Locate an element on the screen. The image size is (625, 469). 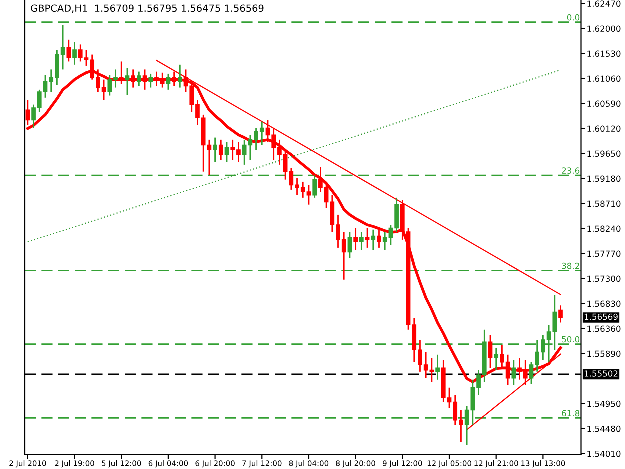
y-tick-label: 1.58240 is located at coordinates (604, 229).